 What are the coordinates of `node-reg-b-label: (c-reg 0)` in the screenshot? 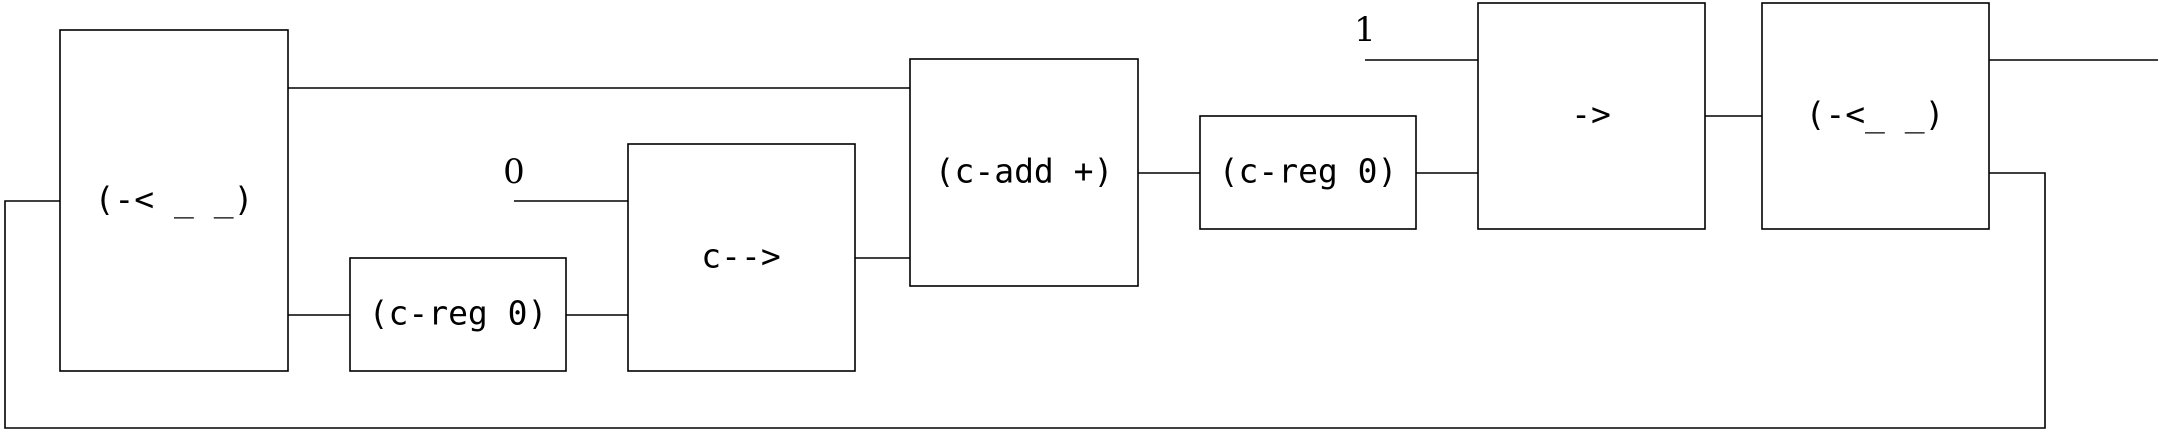 It's located at (1308, 171).